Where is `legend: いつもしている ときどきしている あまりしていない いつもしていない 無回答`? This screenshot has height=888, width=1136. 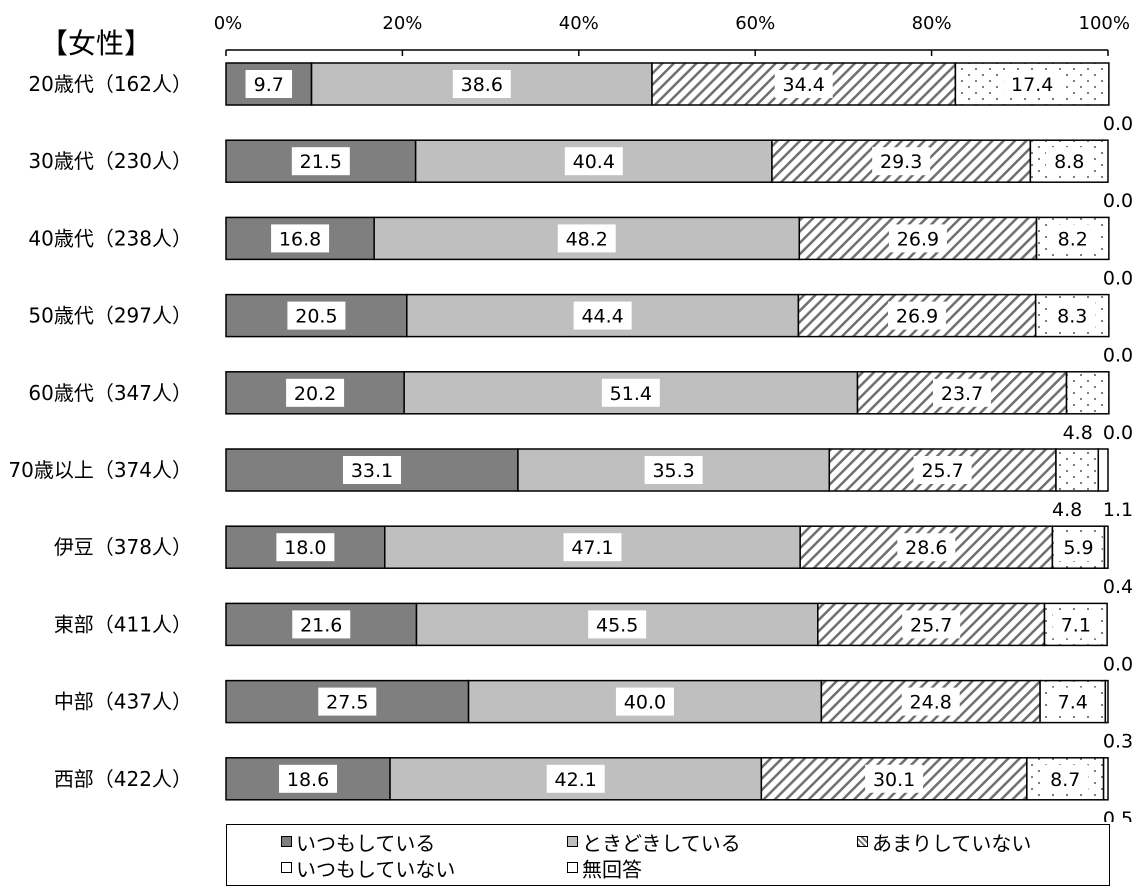 legend: いつもしている ときどきしている あまりしていない いつもしていない 無回答 is located at coordinates (668, 855).